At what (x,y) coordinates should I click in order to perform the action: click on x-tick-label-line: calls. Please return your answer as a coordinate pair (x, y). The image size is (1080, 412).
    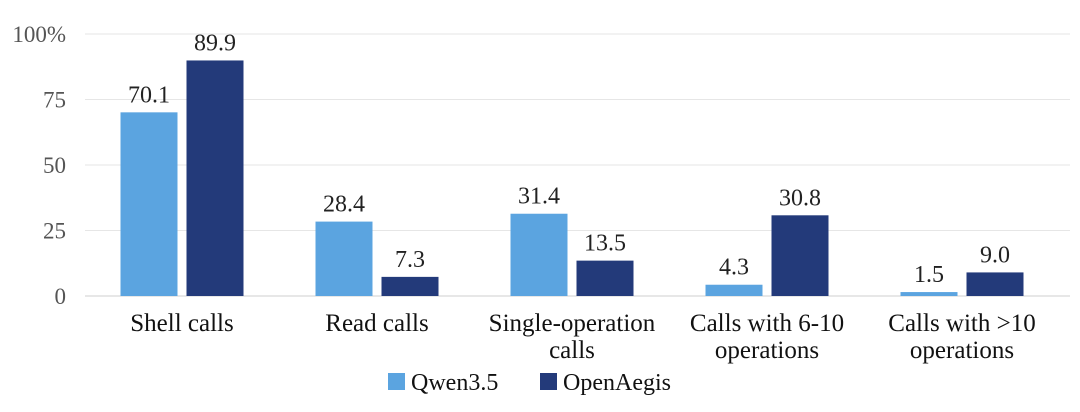
    Looking at the image, I should click on (572, 350).